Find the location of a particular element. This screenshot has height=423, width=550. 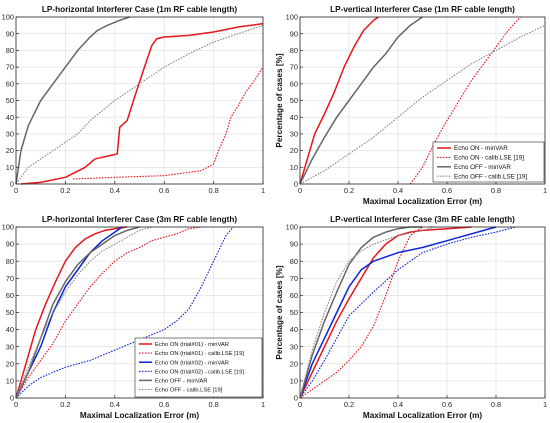

legend-entry: Echo ON (trial#02) - minVAR is located at coordinates (192, 363).